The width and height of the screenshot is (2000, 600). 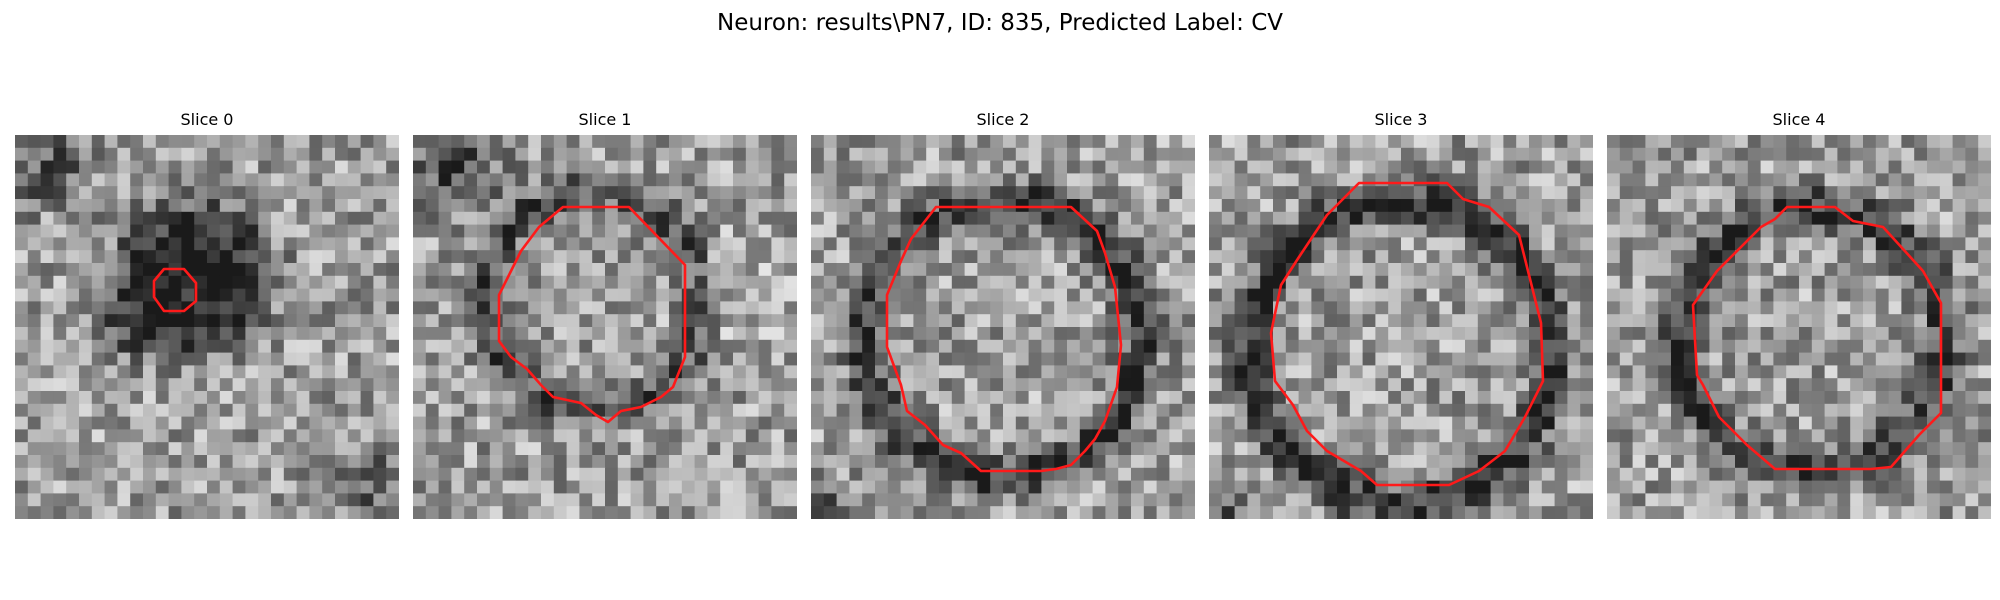 What do you see at coordinates (1401, 314) in the screenshot?
I see `slice-panel-3: Slice 3` at bounding box center [1401, 314].